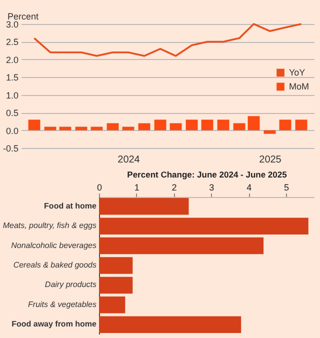 The height and width of the screenshot is (338, 320). Describe the element at coordinates (99, 187) in the screenshot. I see `x-tick-label: 0` at that location.